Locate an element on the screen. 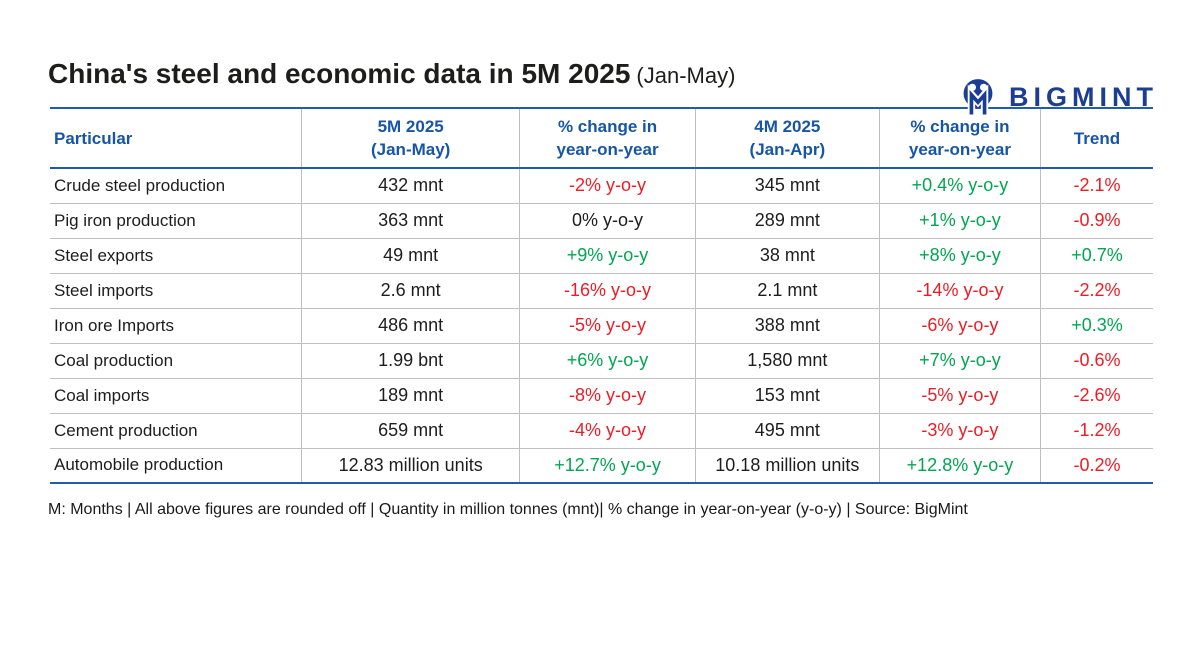  value-5m-cell: 432 mnt is located at coordinates (410, 185).